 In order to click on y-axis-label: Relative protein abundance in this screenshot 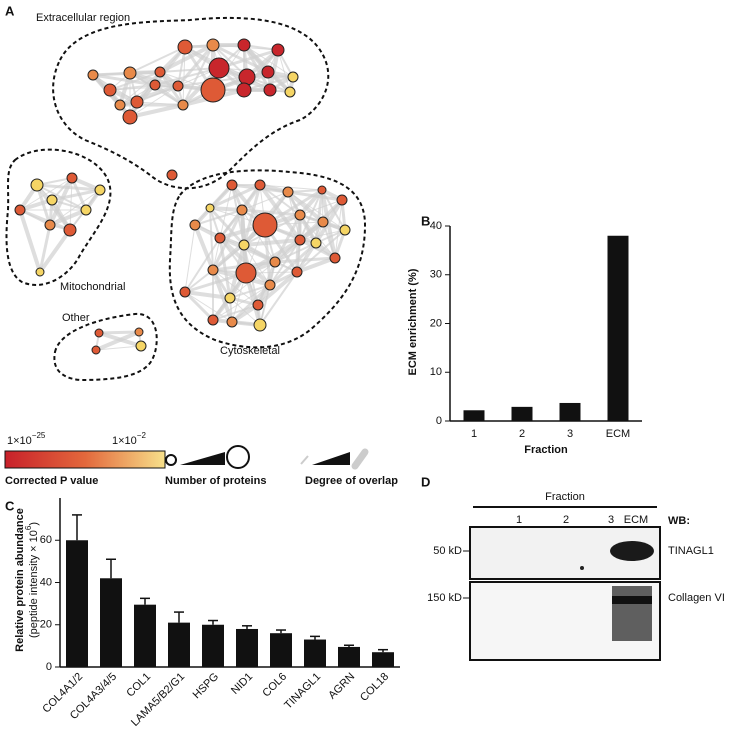, I will do `click(20, 580)`.